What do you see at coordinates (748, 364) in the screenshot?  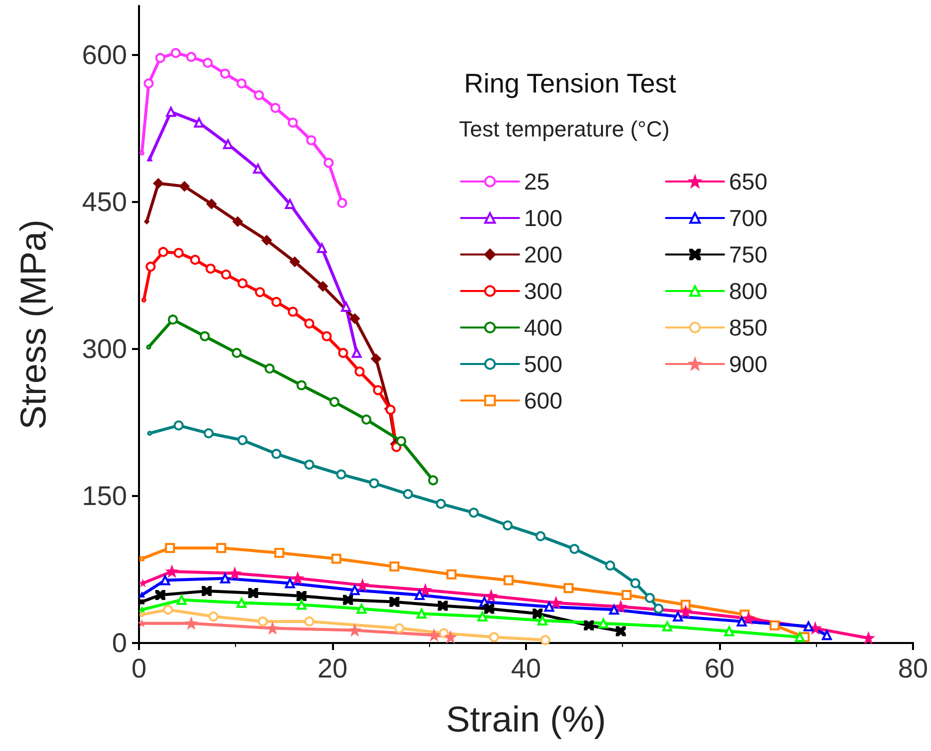 I see `legend-label: 900` at bounding box center [748, 364].